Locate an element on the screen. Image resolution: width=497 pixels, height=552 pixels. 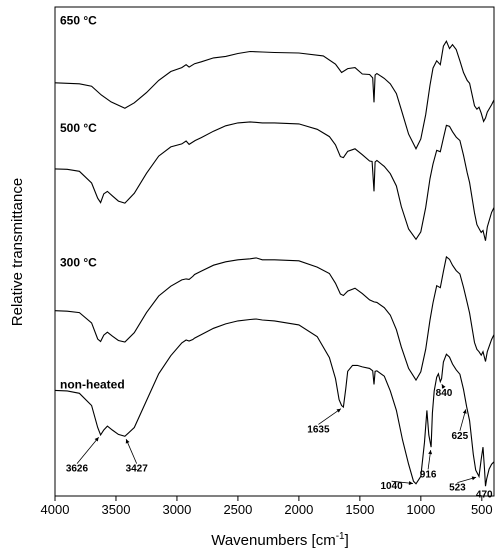
series-label-300-c: 300 °C is located at coordinates (78, 262).